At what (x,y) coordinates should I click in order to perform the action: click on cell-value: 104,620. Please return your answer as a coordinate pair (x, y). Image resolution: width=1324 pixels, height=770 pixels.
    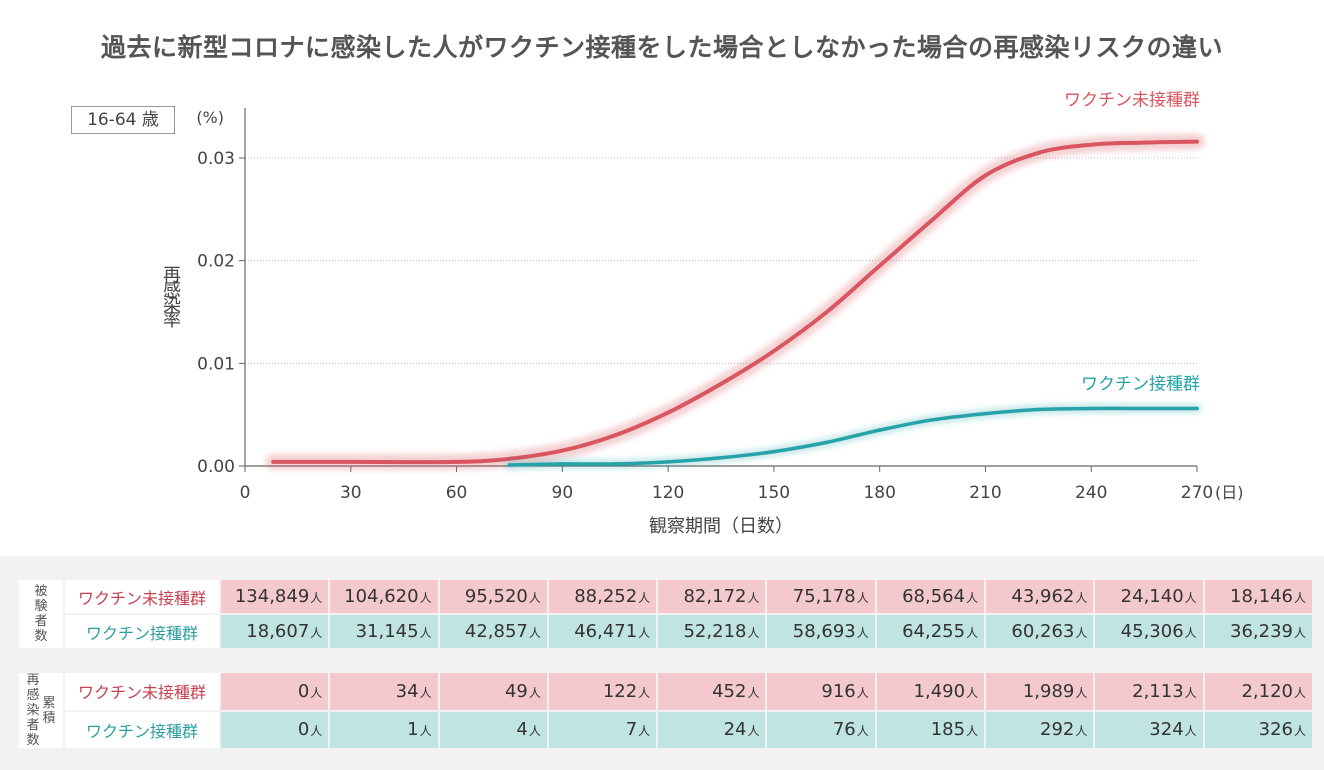
    Looking at the image, I should click on (381, 596).